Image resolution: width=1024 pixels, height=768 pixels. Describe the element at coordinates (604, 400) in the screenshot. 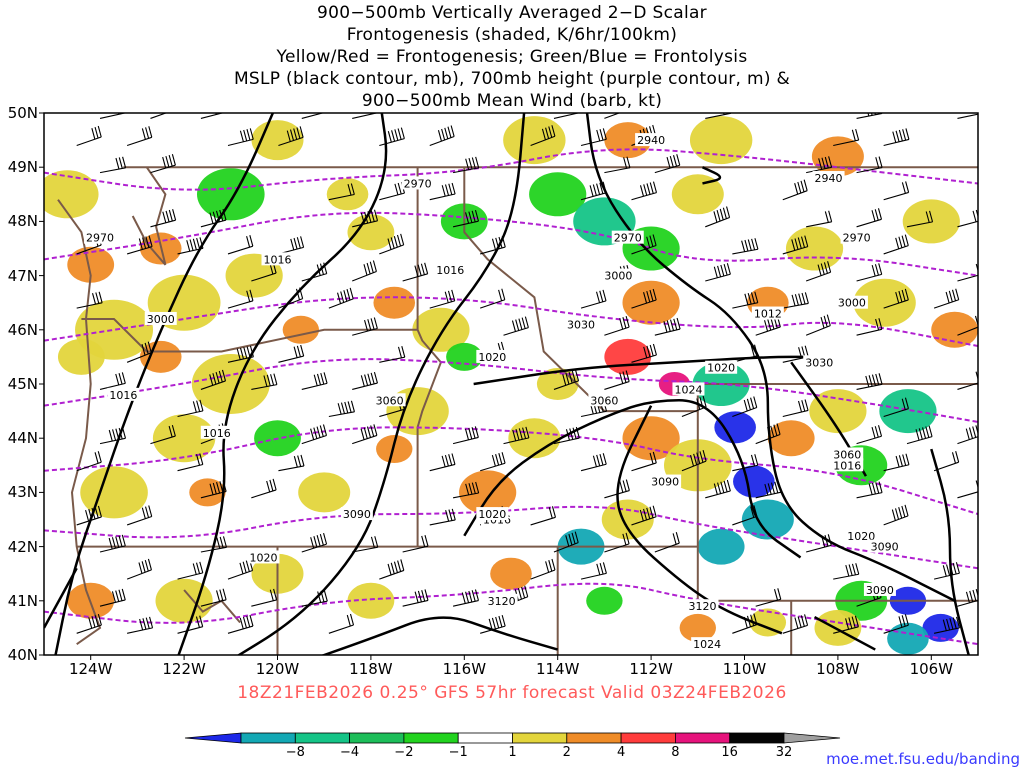

I see `contour-label: 3060` at that location.